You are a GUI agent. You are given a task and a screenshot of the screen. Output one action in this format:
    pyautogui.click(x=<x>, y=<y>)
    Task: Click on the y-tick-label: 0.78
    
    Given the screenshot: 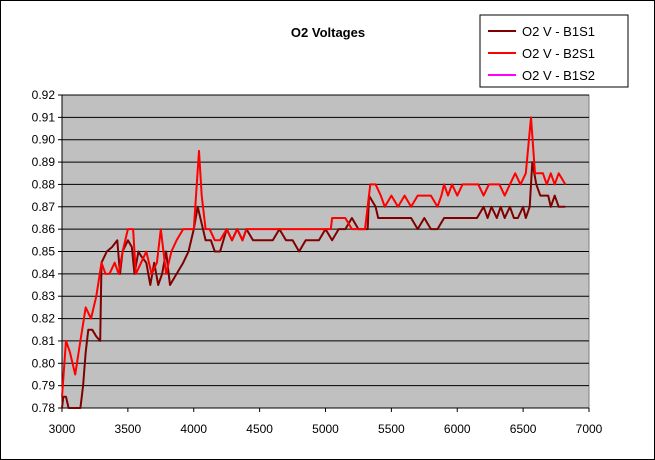 What is the action you would take?
    pyautogui.click(x=44, y=408)
    